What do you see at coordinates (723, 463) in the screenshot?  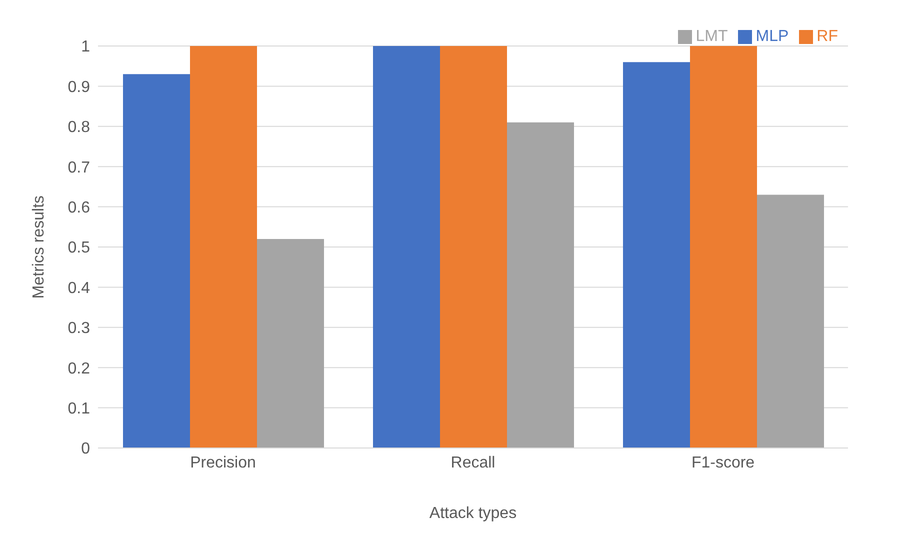 I see `x-tick-label: F1-score` at bounding box center [723, 463].